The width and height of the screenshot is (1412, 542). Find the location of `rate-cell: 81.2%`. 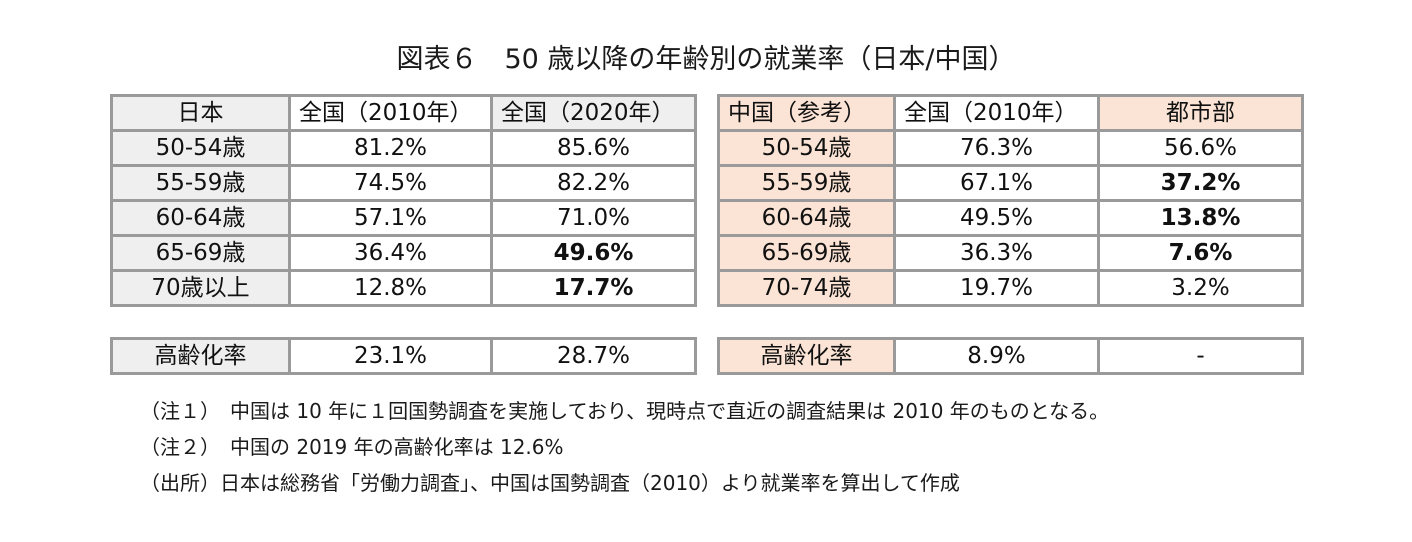

rate-cell: 81.2% is located at coordinates (390, 148).